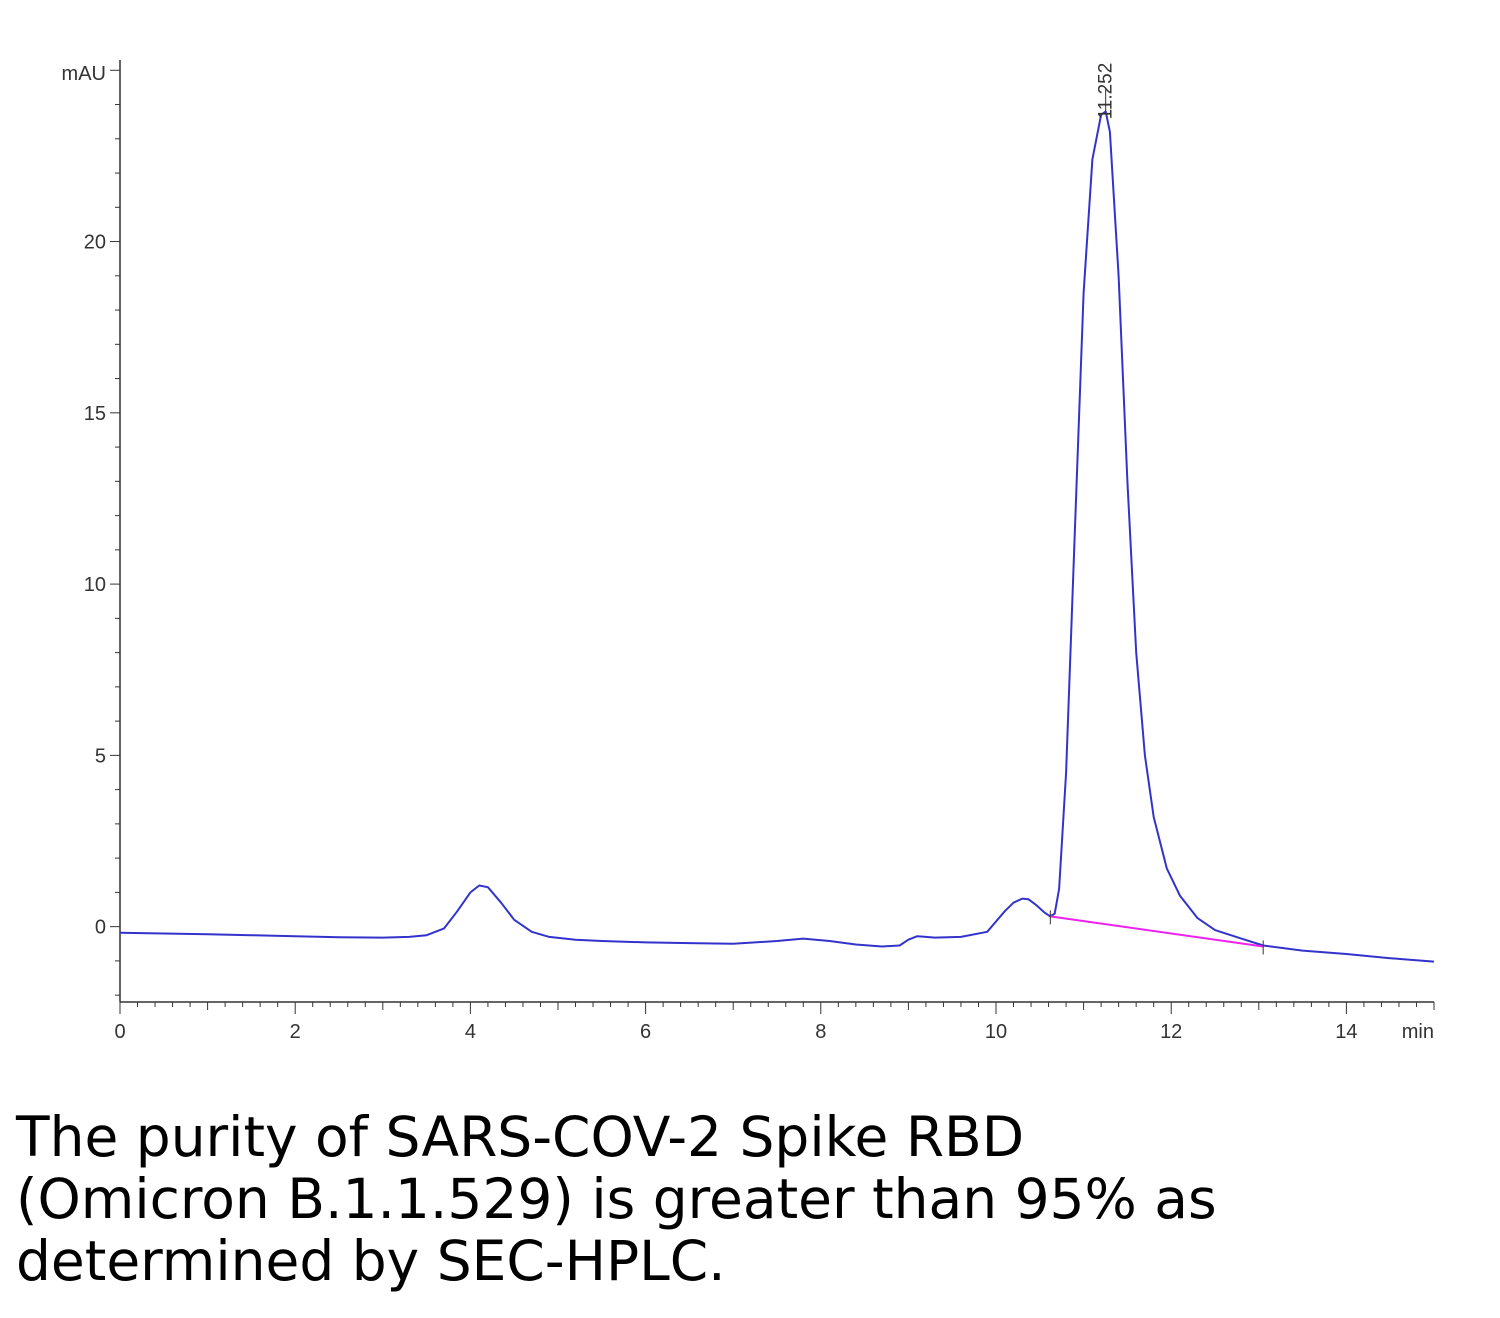 The width and height of the screenshot is (1500, 1318). I want to click on x-tick-label: 14, so click(1346, 1032).